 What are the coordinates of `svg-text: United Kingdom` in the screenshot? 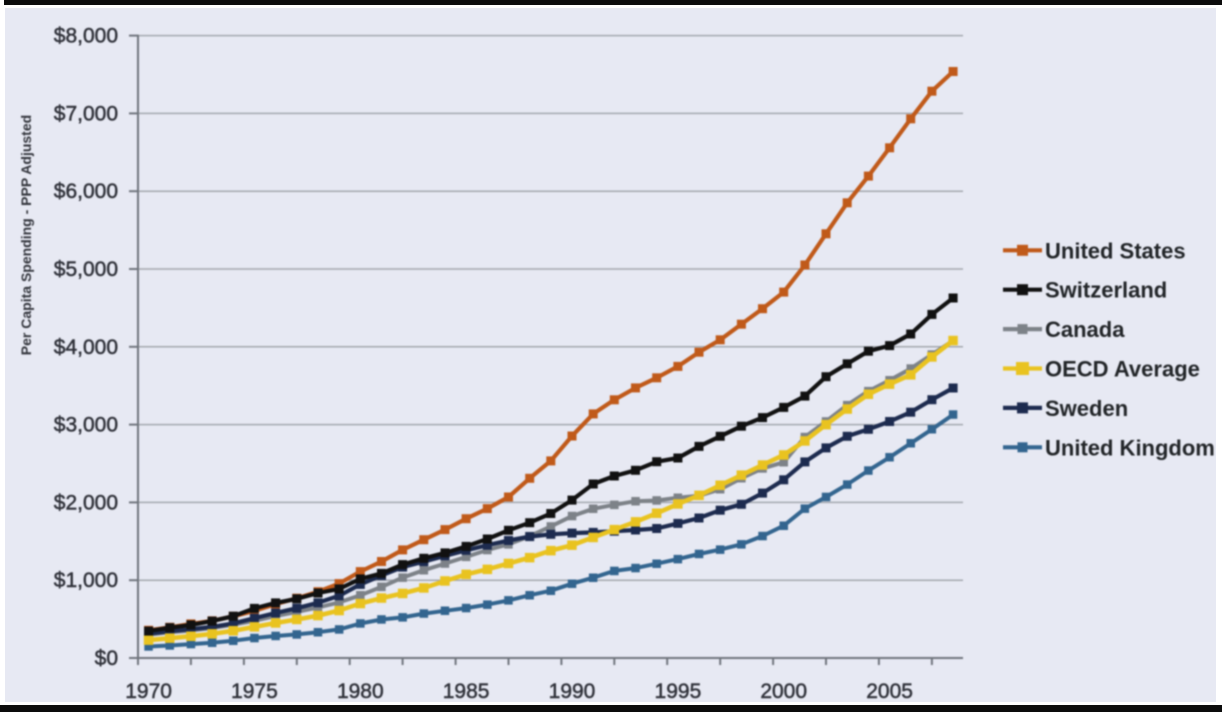 It's located at (1130, 447).